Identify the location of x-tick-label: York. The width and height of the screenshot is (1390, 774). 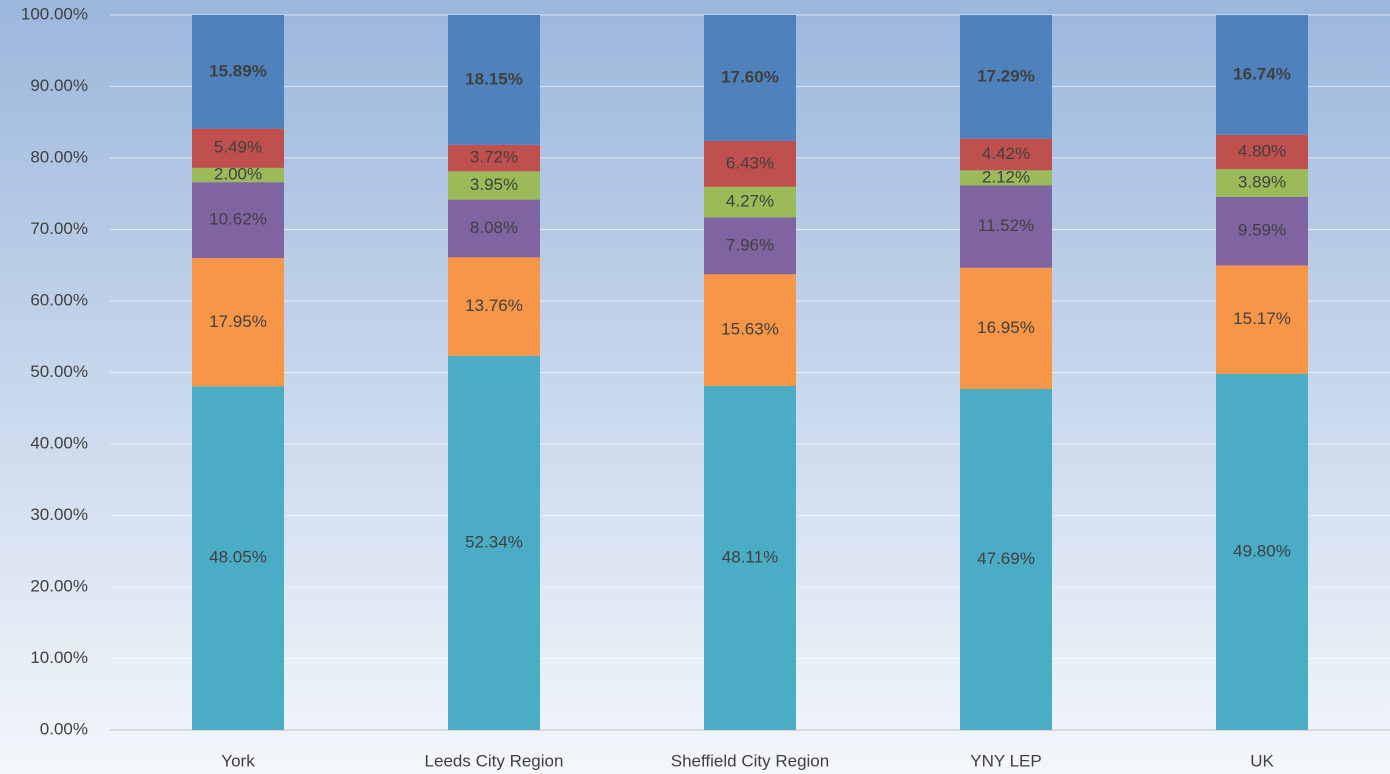
(238, 760).